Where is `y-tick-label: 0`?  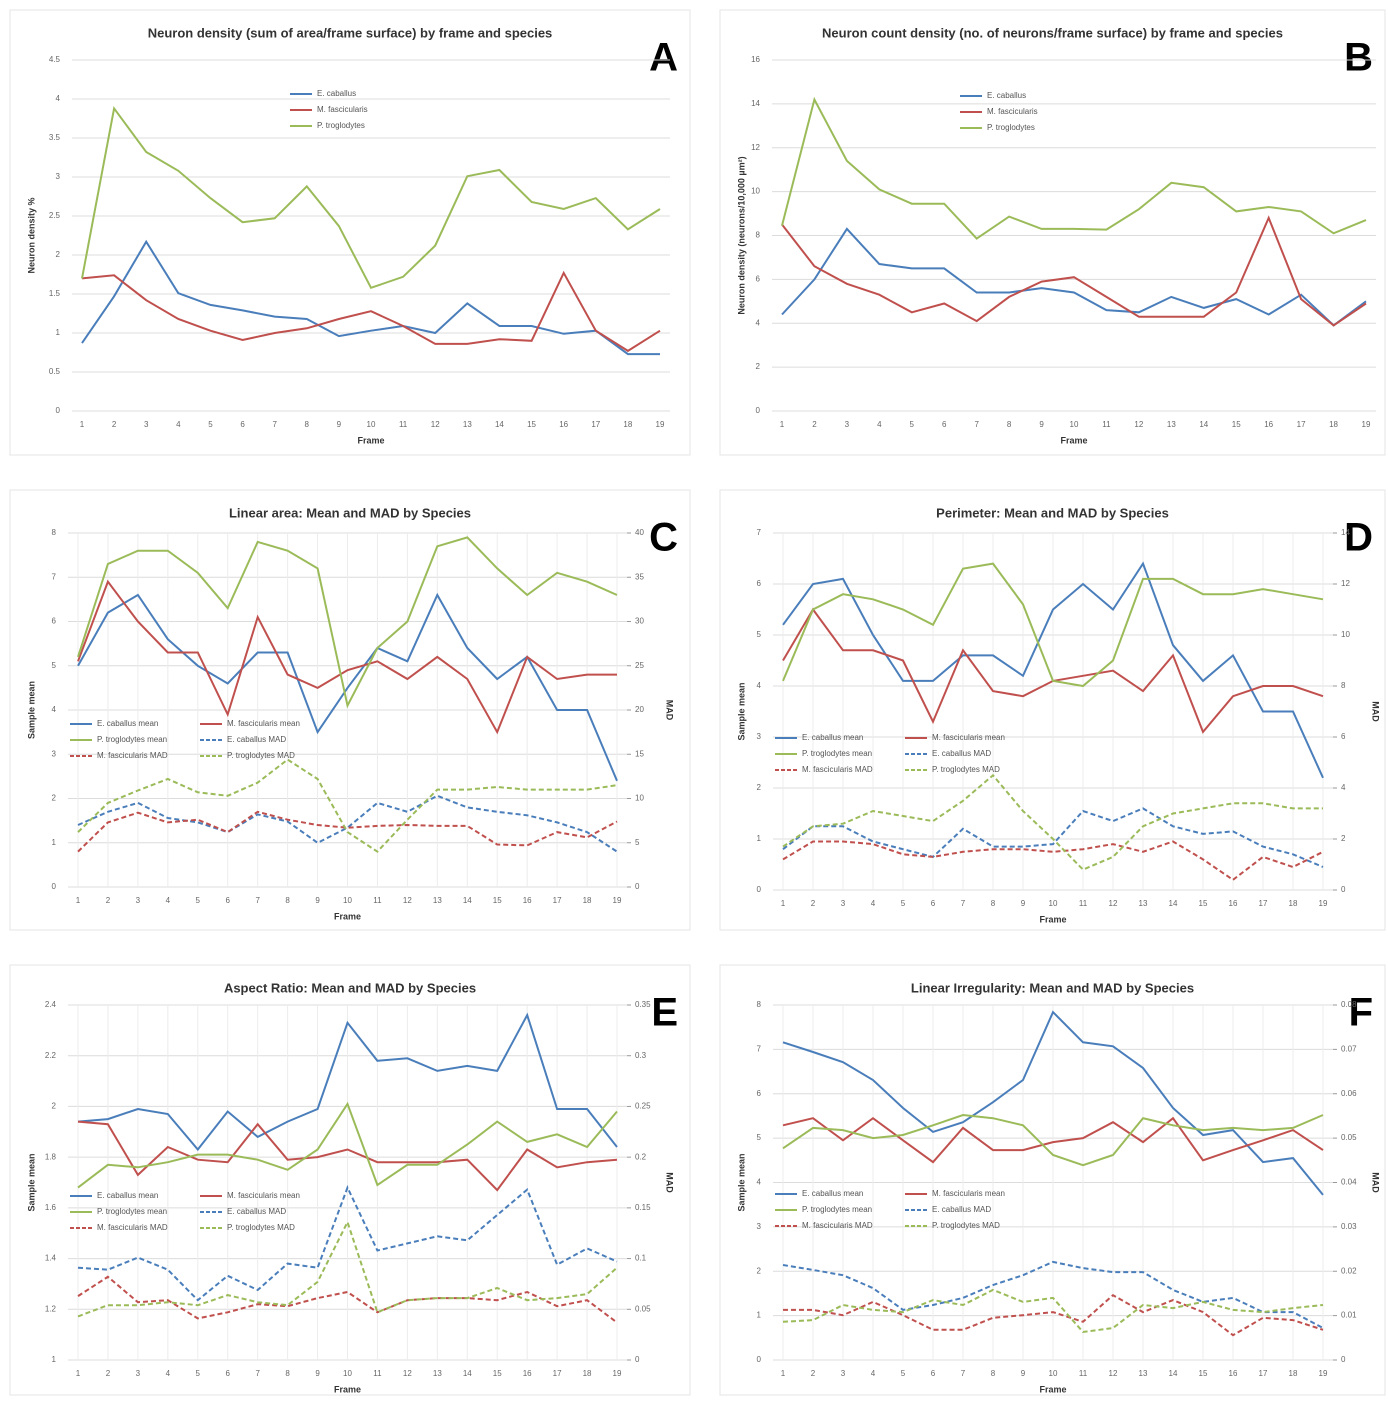
y-tick-label: 0 is located at coordinates (759, 1359).